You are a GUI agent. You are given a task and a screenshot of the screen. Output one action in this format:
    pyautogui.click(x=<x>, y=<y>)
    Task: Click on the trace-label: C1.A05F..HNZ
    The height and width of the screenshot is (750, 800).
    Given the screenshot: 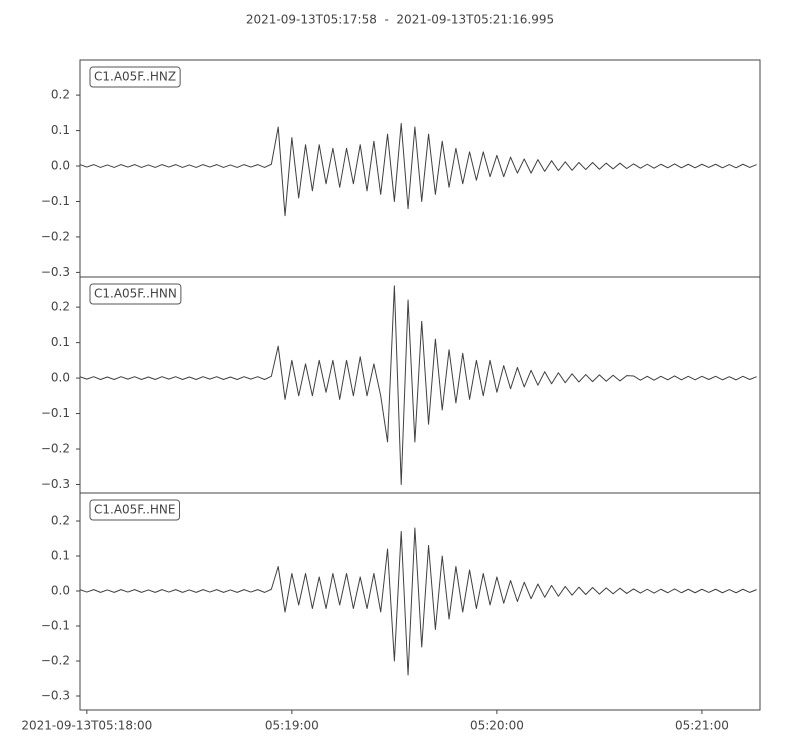 What is the action you would take?
    pyautogui.click(x=135, y=77)
    